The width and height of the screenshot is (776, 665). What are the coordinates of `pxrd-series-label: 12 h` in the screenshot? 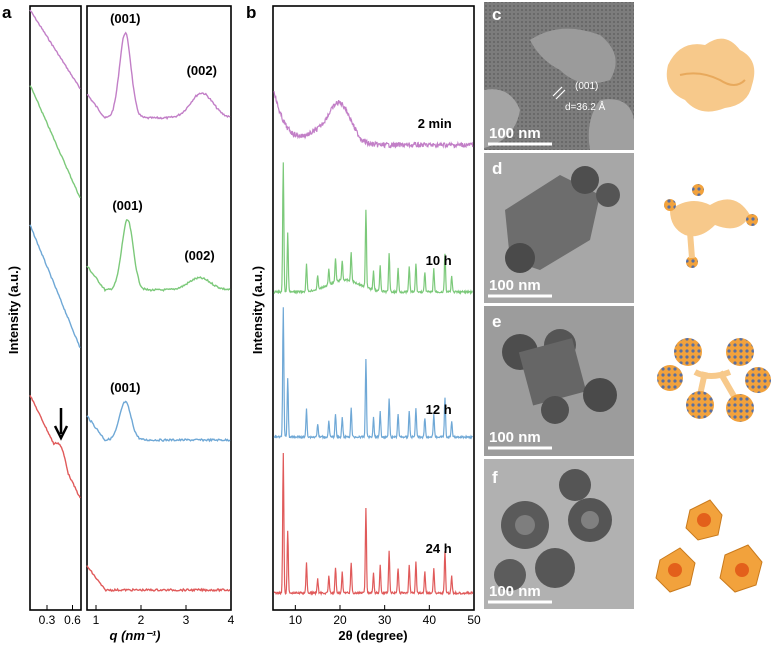 It's located at (439, 409).